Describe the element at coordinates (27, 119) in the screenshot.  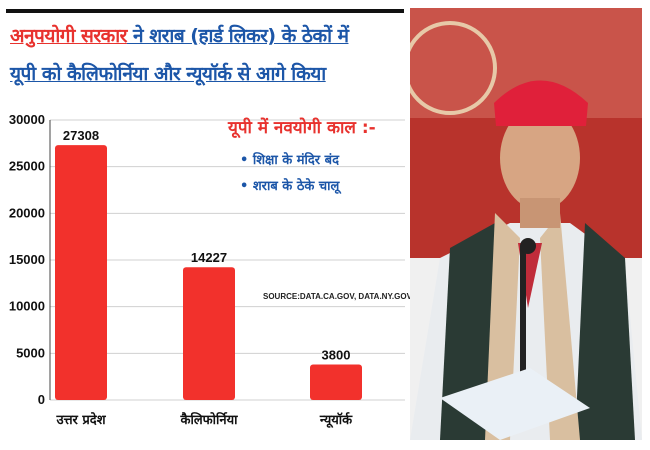
I see `y-tick-label: 30000` at that location.